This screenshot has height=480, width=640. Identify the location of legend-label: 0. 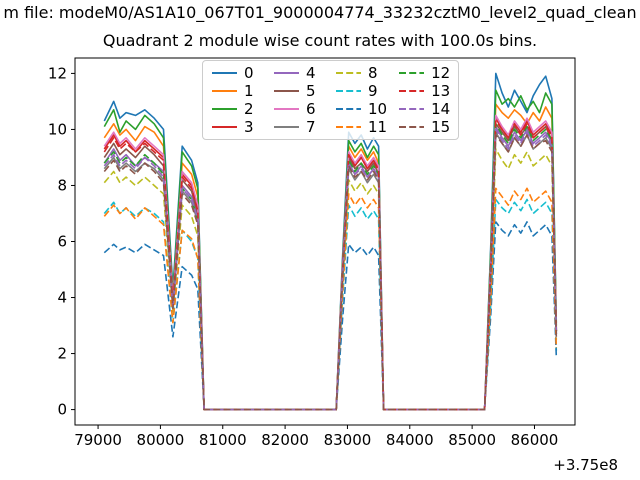
(249, 73).